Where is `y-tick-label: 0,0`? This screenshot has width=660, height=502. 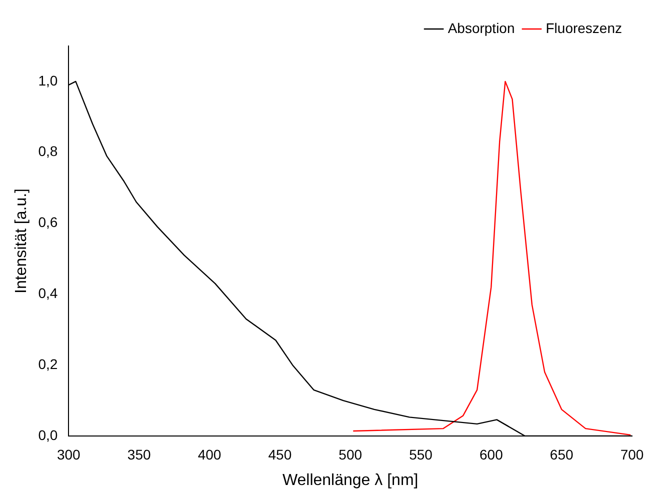
y-tick-label: 0,0 is located at coordinates (48, 434).